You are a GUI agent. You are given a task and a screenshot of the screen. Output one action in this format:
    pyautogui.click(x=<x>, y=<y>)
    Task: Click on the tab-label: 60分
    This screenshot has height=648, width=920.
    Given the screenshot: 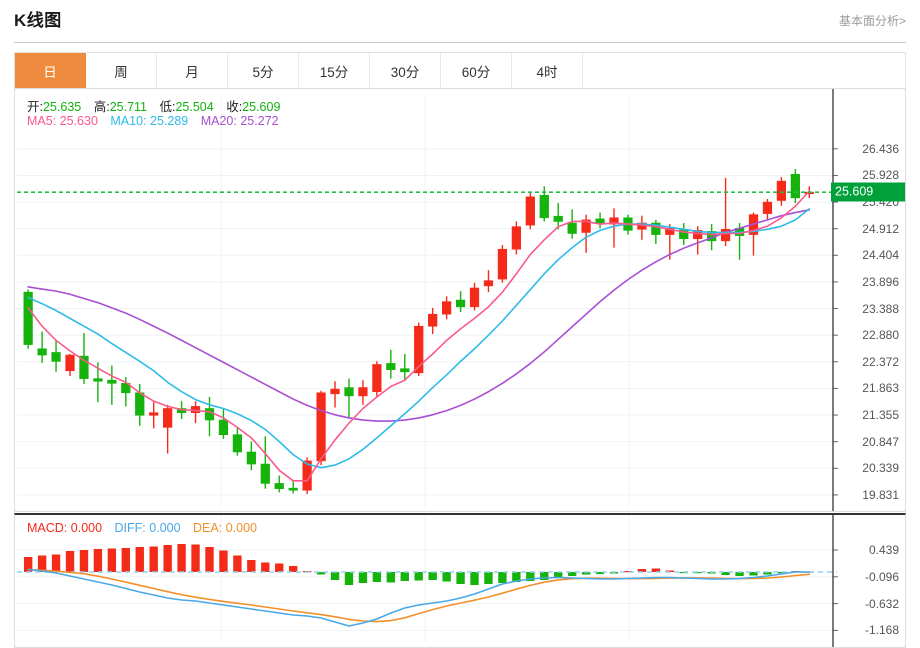 What is the action you would take?
    pyautogui.click(x=476, y=72)
    